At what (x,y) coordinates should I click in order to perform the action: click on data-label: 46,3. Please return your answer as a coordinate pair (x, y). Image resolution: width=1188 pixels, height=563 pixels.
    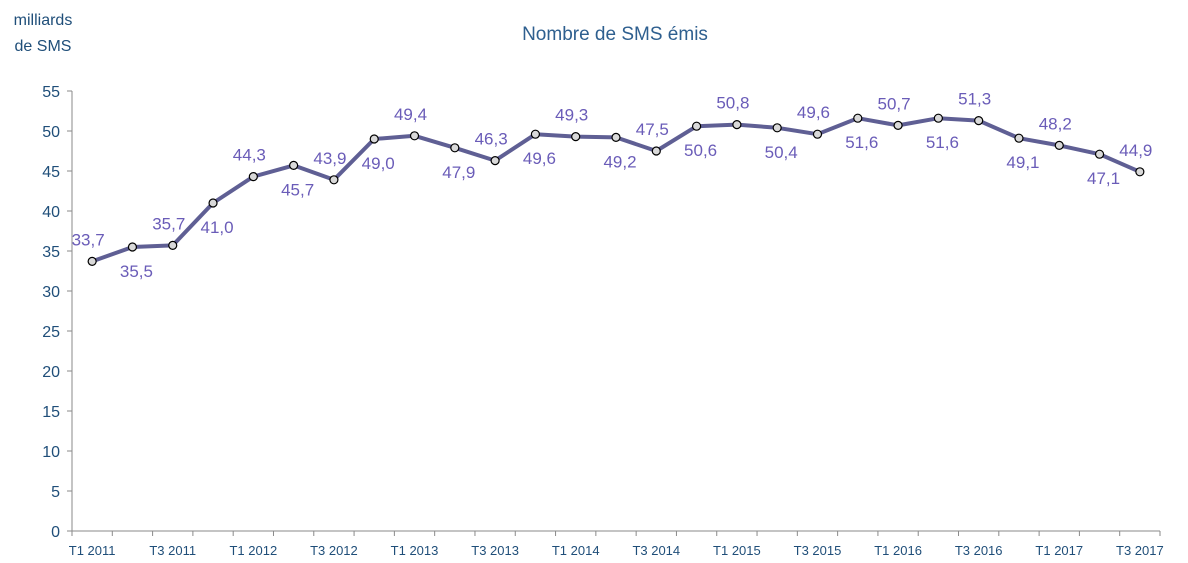
    Looking at the image, I should click on (491, 139).